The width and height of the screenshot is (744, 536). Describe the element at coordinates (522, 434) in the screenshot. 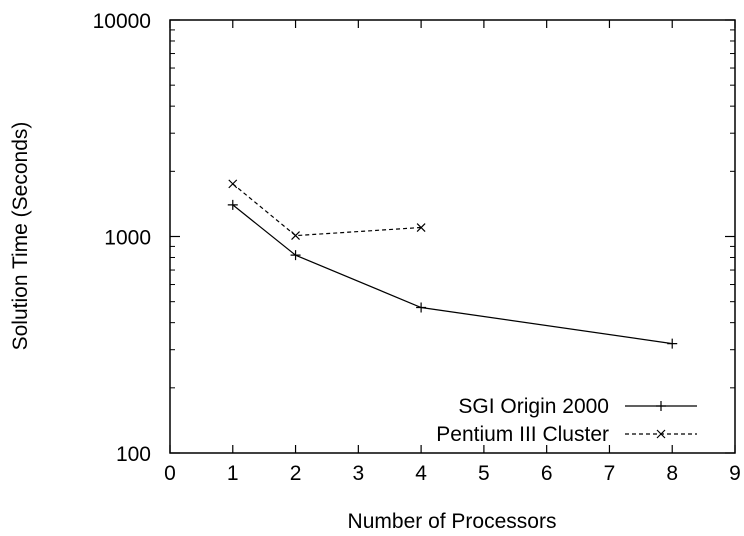

I see `legend-label-pentium: Pentium III Cluster` at that location.